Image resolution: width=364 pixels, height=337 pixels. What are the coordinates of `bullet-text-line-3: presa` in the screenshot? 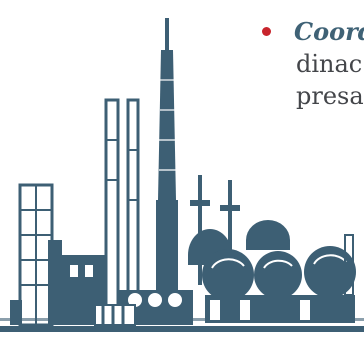 It's located at (330, 96).